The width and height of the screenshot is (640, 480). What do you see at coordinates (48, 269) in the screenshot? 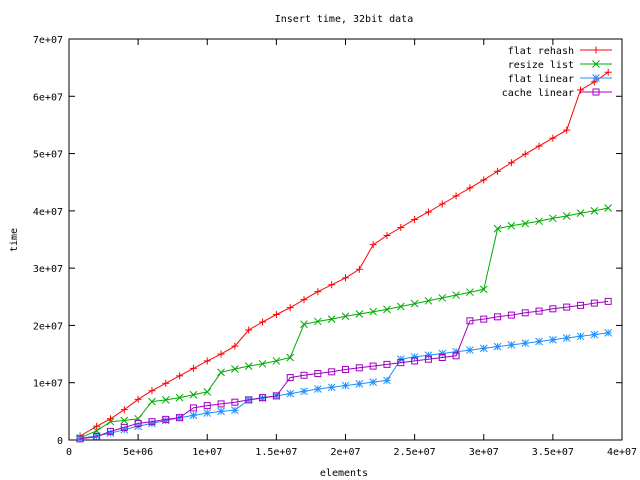
I see `y-tick-label: 3e+07` at bounding box center [48, 269].